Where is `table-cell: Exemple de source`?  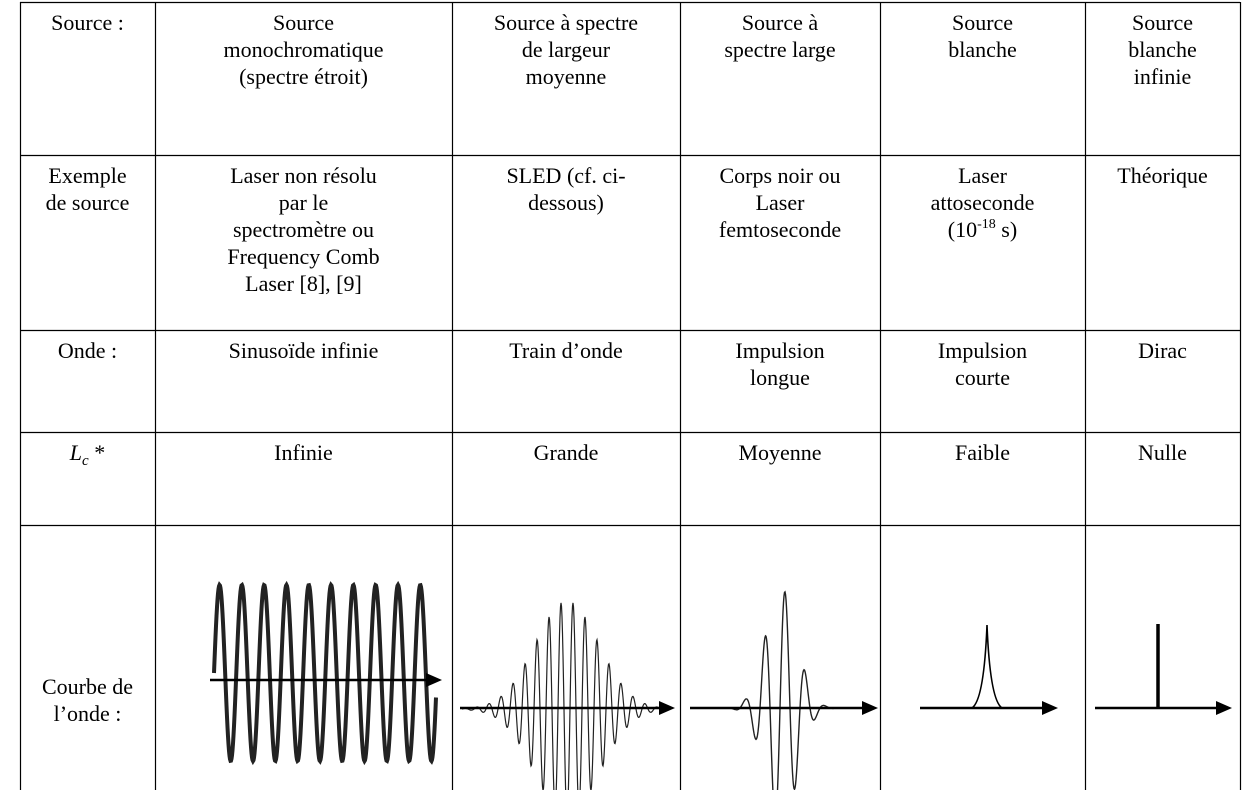 table-cell: Exemple de source is located at coordinates (87, 242).